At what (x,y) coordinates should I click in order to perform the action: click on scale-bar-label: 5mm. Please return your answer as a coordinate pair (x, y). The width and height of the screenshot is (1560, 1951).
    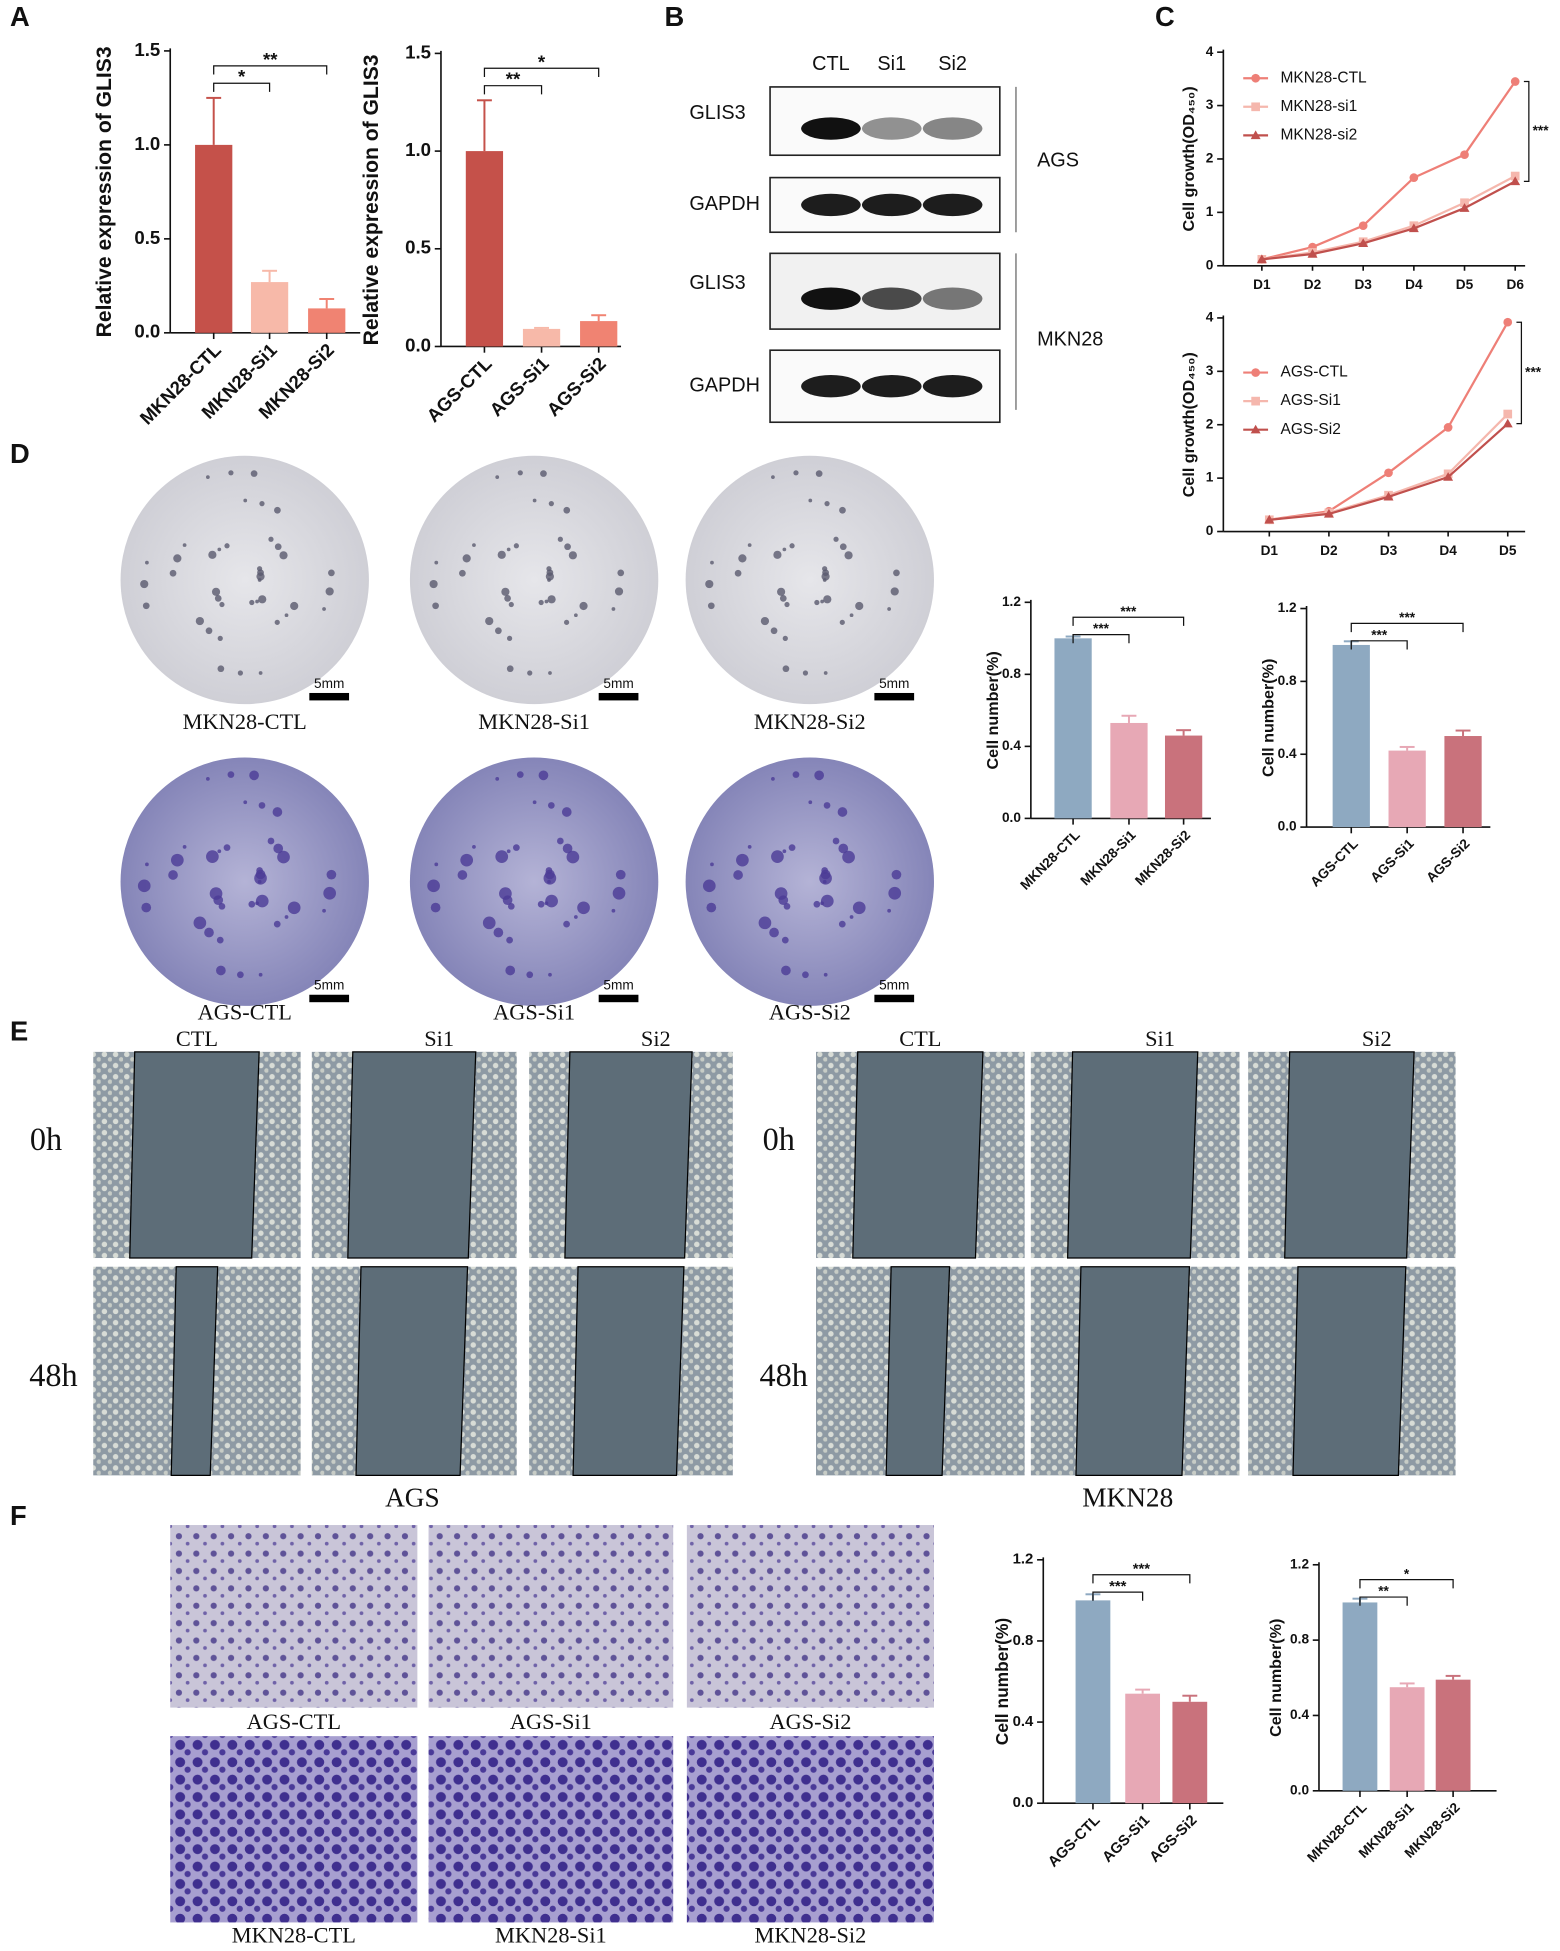
    Looking at the image, I should click on (618, 683).